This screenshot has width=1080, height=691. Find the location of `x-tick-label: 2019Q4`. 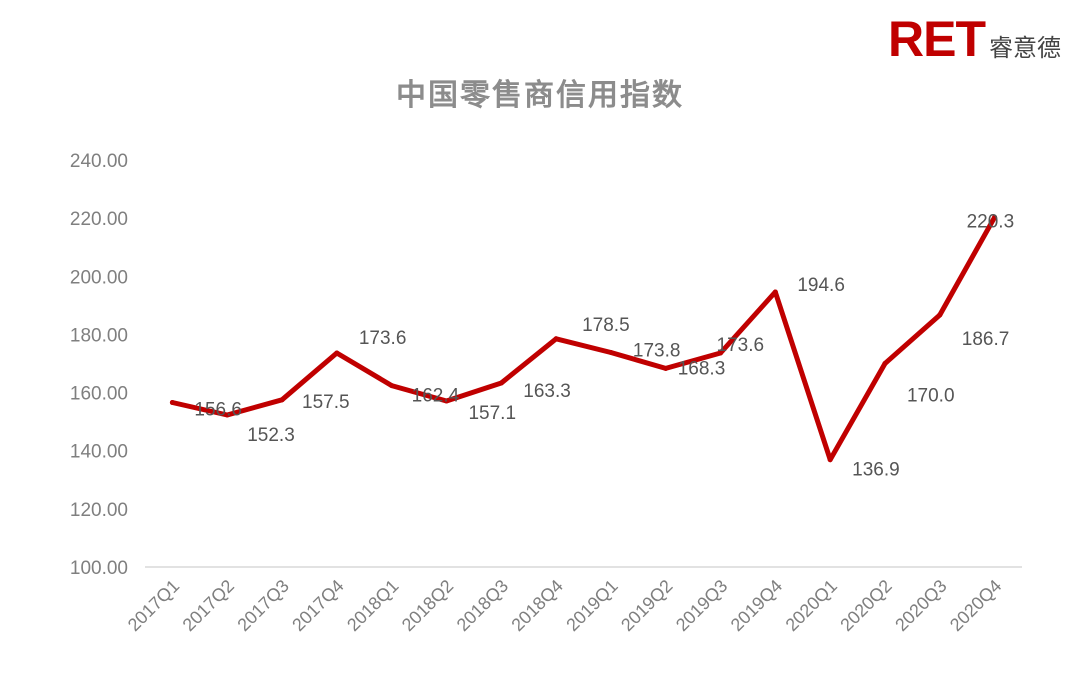

x-tick-label: 2019Q4 is located at coordinates (756, 605).